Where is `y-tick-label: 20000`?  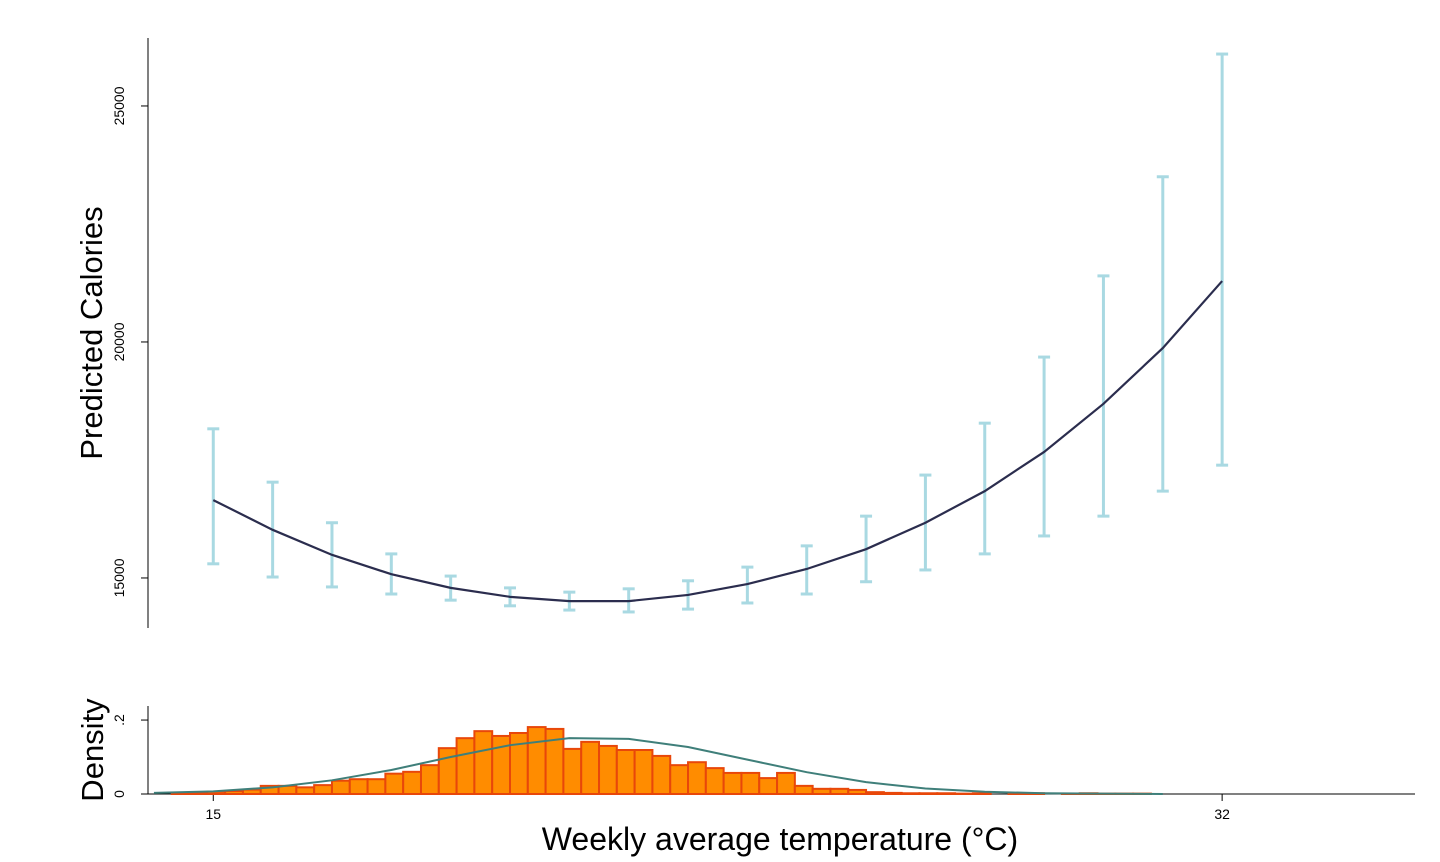 y-tick-label: 20000 is located at coordinates (119, 341).